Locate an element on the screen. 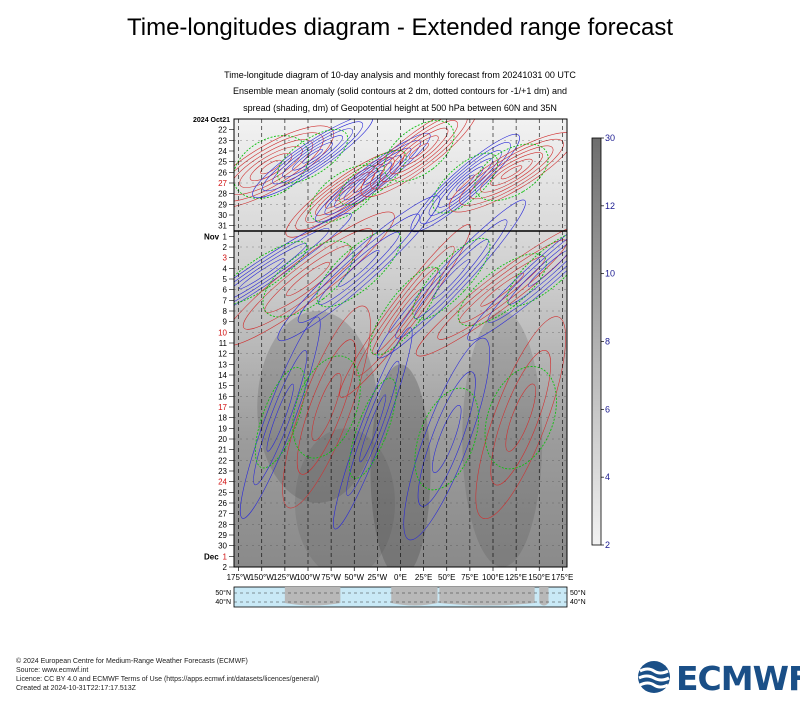 This screenshot has height=720, width=800. ecmwf-logo: ECMWF is located at coordinates (718, 677).